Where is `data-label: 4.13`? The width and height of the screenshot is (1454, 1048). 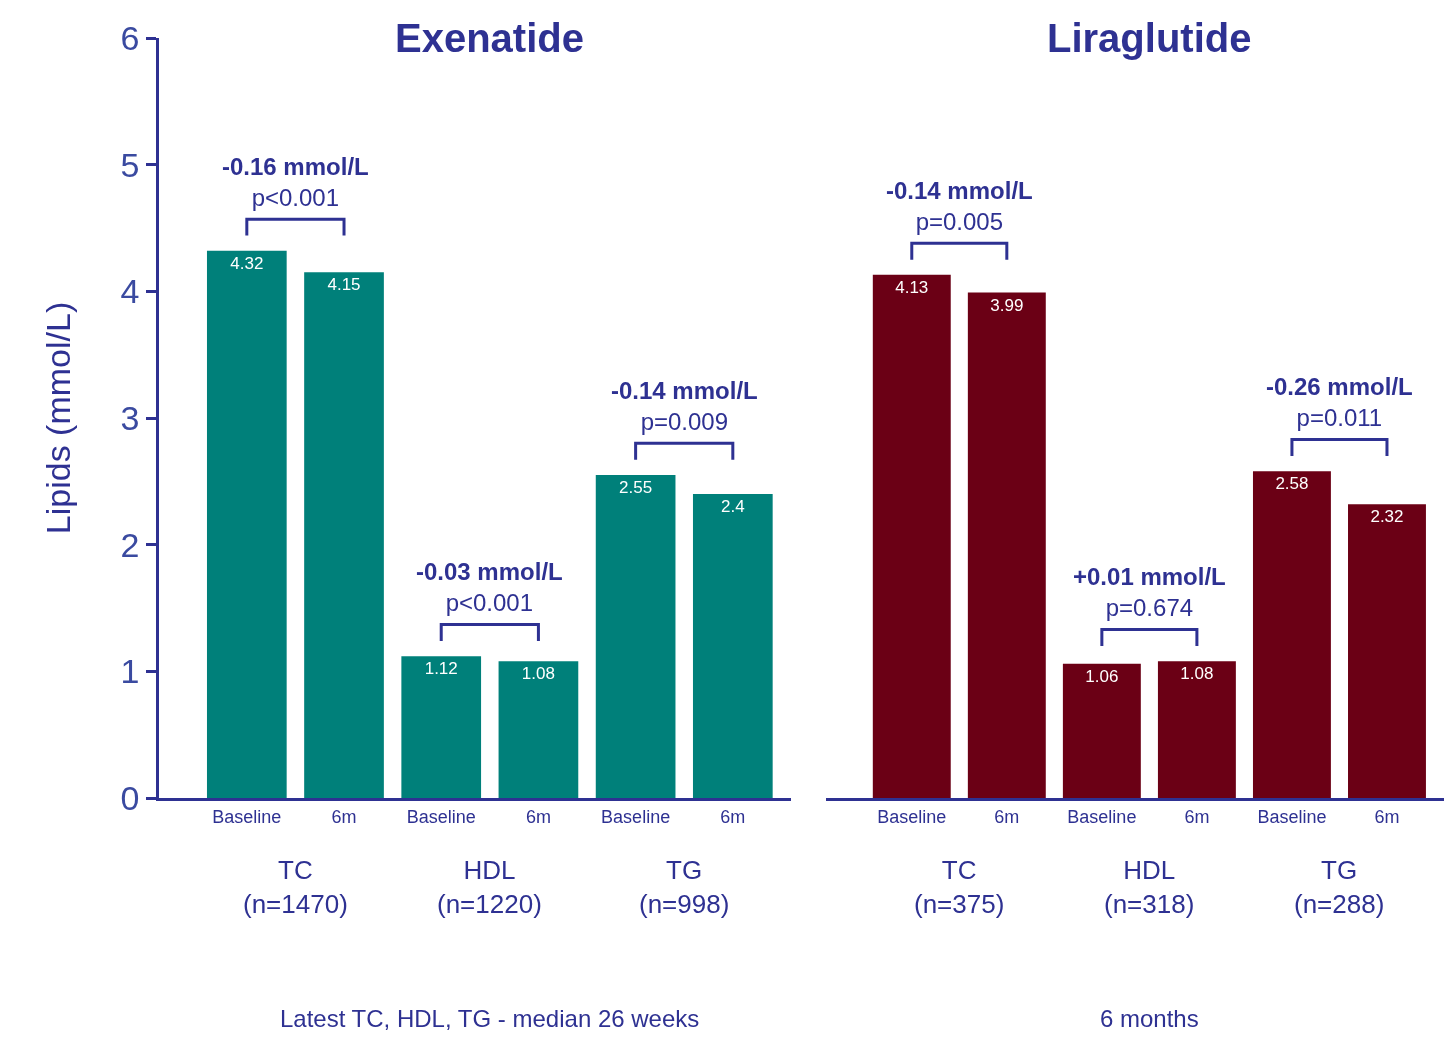
data-label: 4.13 is located at coordinates (912, 287).